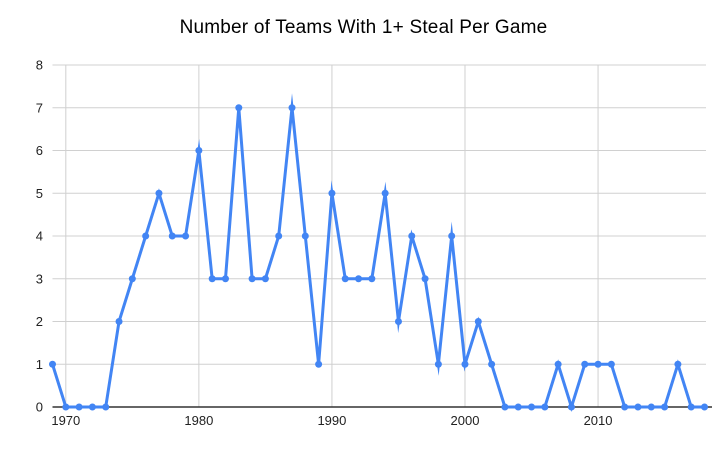 This screenshot has width=727, height=449. I want to click on y-tick-label: 8, so click(39, 65).